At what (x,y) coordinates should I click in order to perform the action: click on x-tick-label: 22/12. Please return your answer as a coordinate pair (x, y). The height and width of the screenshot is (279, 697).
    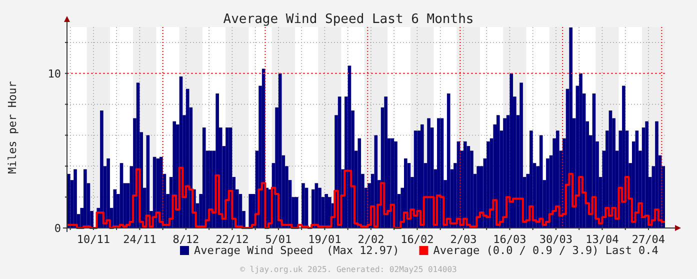
    Looking at the image, I should click on (232, 239).